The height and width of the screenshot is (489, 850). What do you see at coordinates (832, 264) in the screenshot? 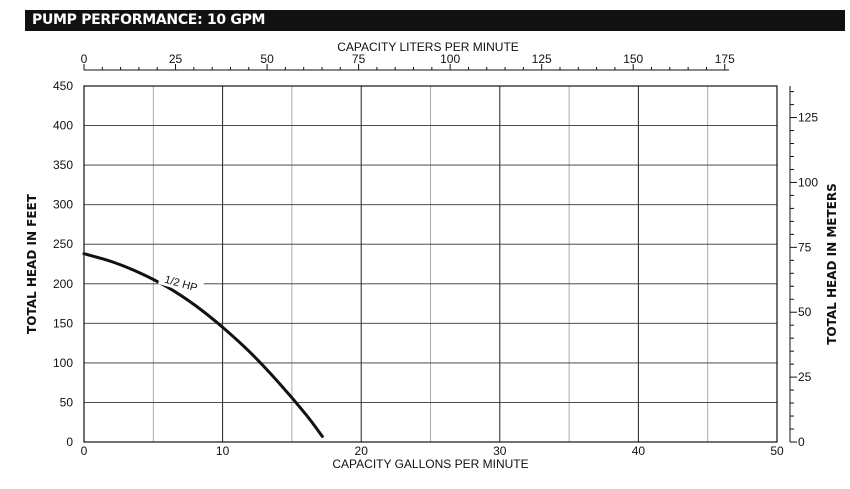
I see `right-axis-title: TOTAL HEAD IN METERS` at bounding box center [832, 264].